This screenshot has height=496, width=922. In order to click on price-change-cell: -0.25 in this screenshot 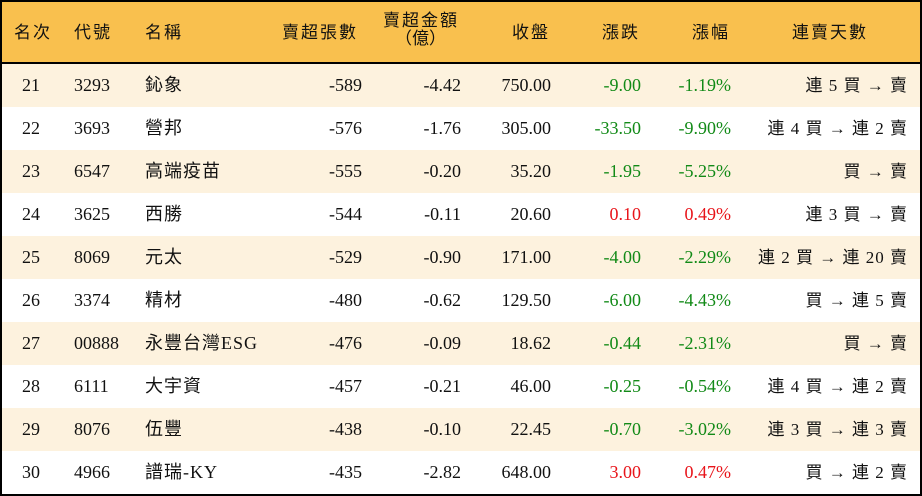, I will do `click(622, 386)`.